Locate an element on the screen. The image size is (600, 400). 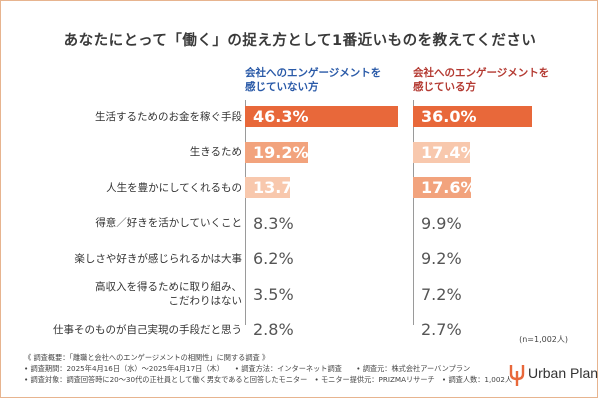
series-header-engaged: 会社へのエンゲージメントを 感じている方 is located at coordinates (481, 80).